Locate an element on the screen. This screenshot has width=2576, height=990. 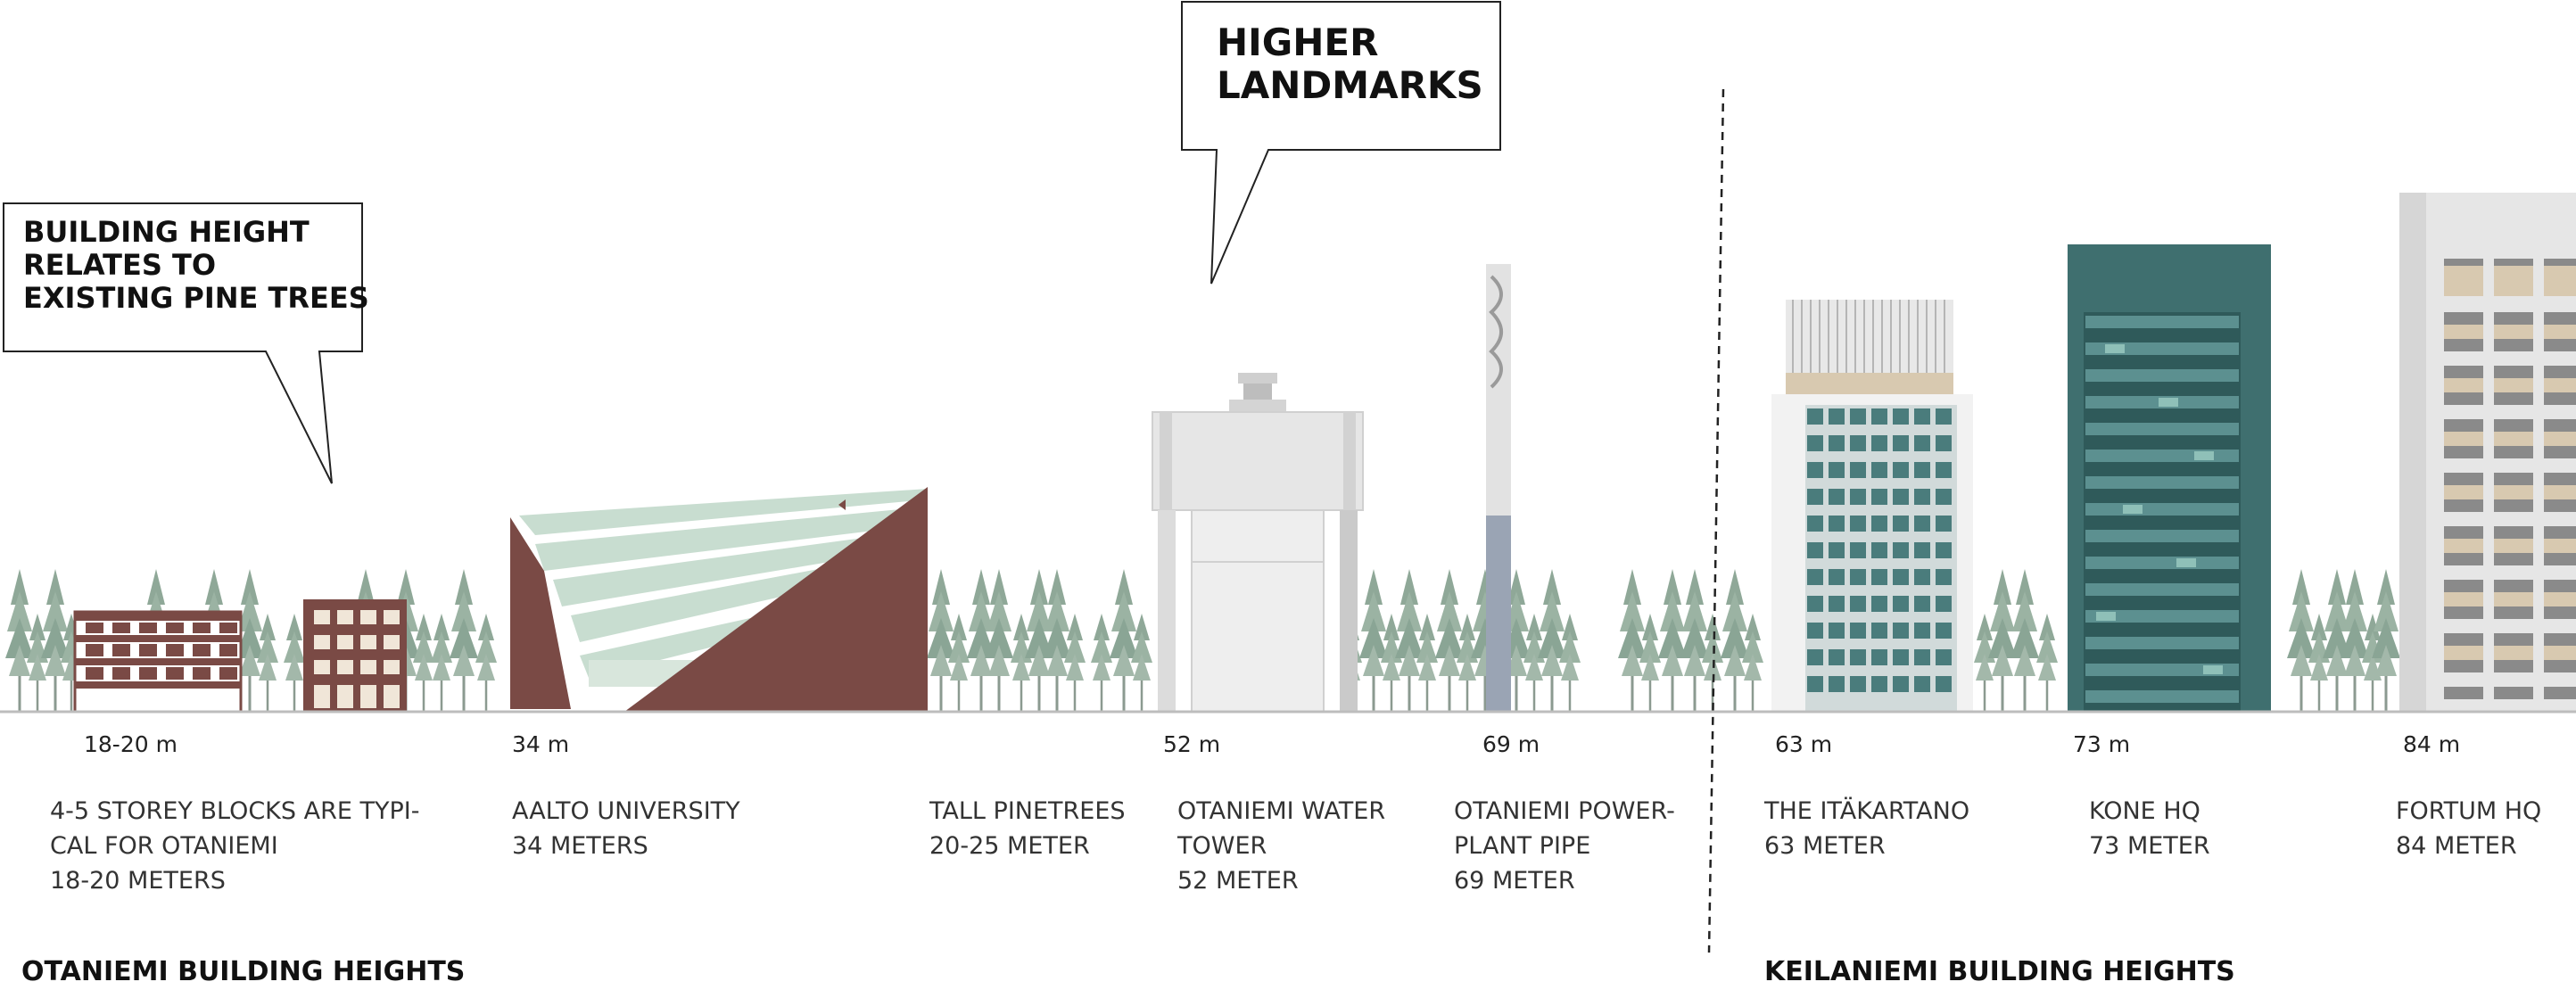
callout-line: HIGHER is located at coordinates (1298, 42).